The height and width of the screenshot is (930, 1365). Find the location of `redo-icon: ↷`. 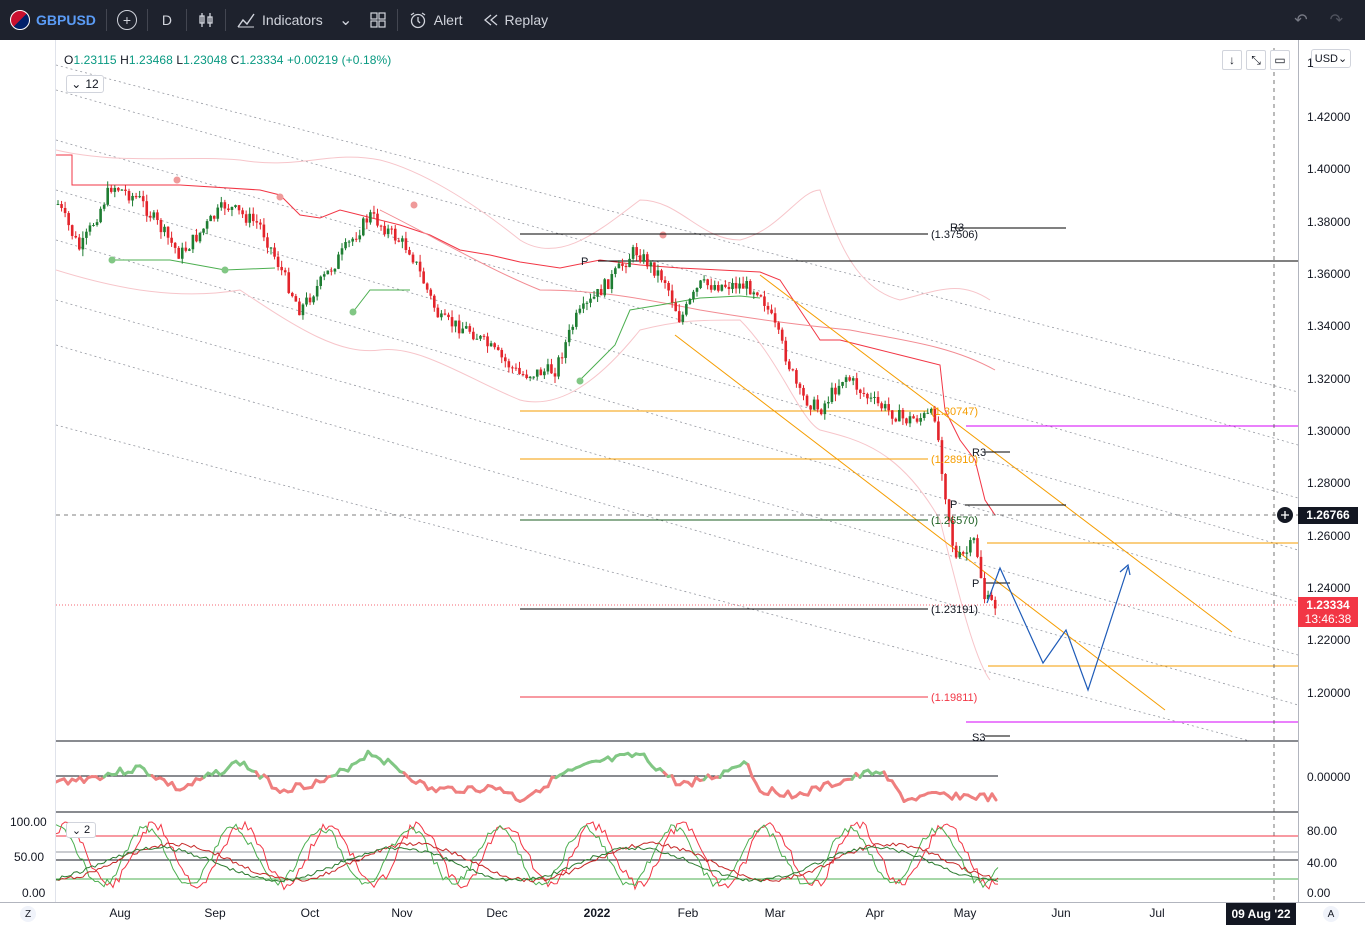

redo-icon: ↷ is located at coordinates (1336, 20).